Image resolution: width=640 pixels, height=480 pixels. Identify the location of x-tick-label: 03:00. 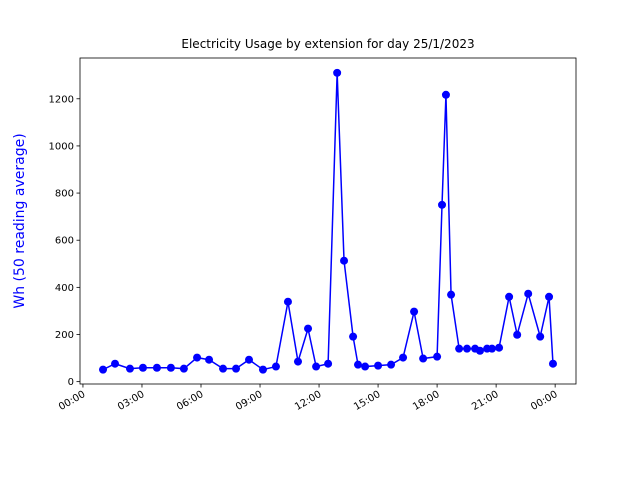
(131, 401).